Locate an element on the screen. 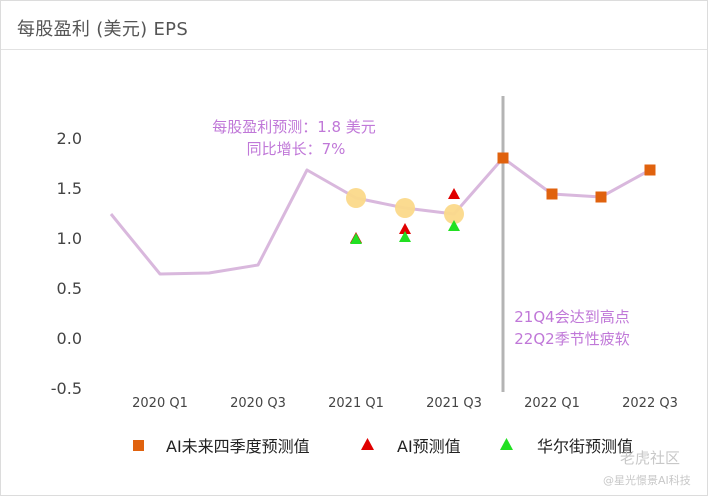  legend-green-triangle-icon is located at coordinates (506, 444).